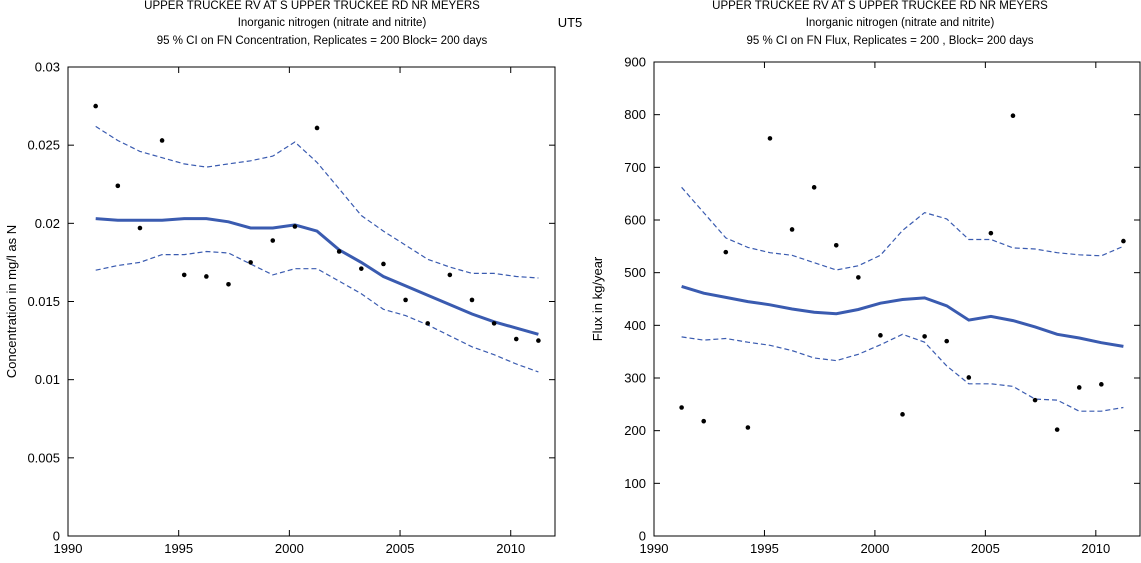 This screenshot has width=1141, height=563. I want to click on y-tick-label: 200, so click(635, 430).